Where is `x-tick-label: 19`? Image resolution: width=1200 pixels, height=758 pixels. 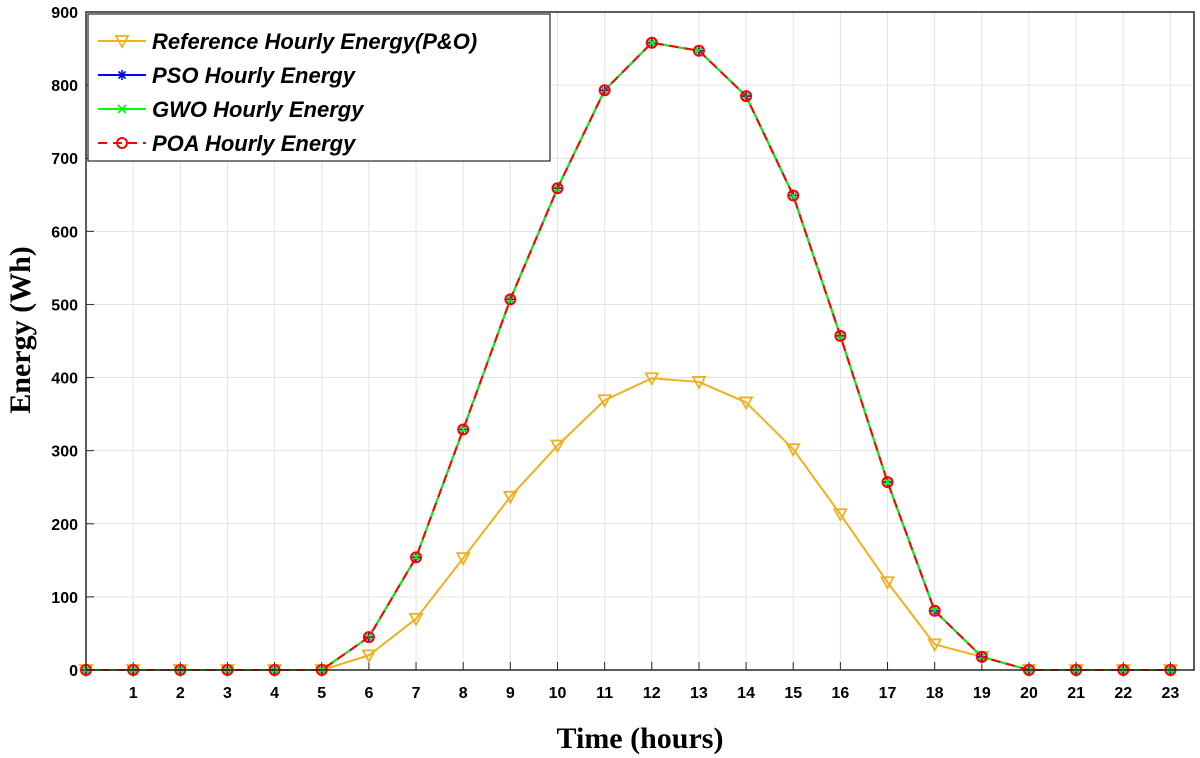 x-tick-label: 19 is located at coordinates (982, 693).